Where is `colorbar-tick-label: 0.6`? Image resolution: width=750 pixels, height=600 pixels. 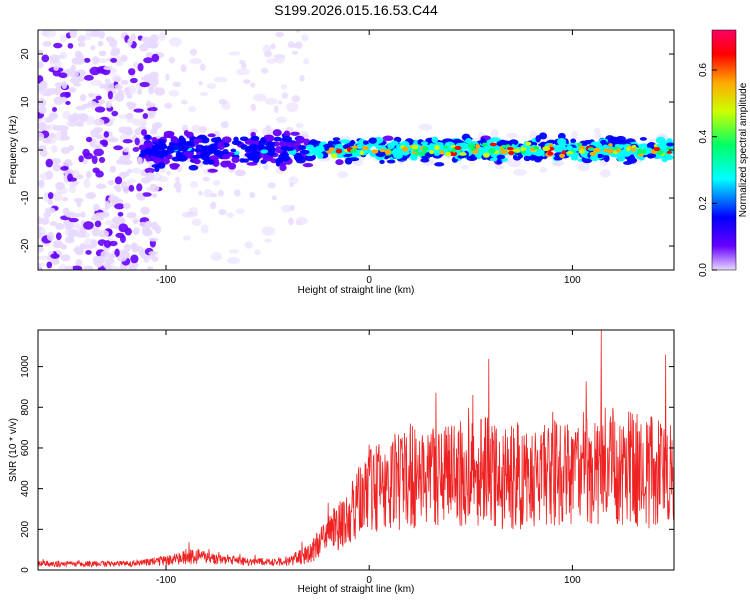 colorbar-tick-label: 0.6 is located at coordinates (703, 70).